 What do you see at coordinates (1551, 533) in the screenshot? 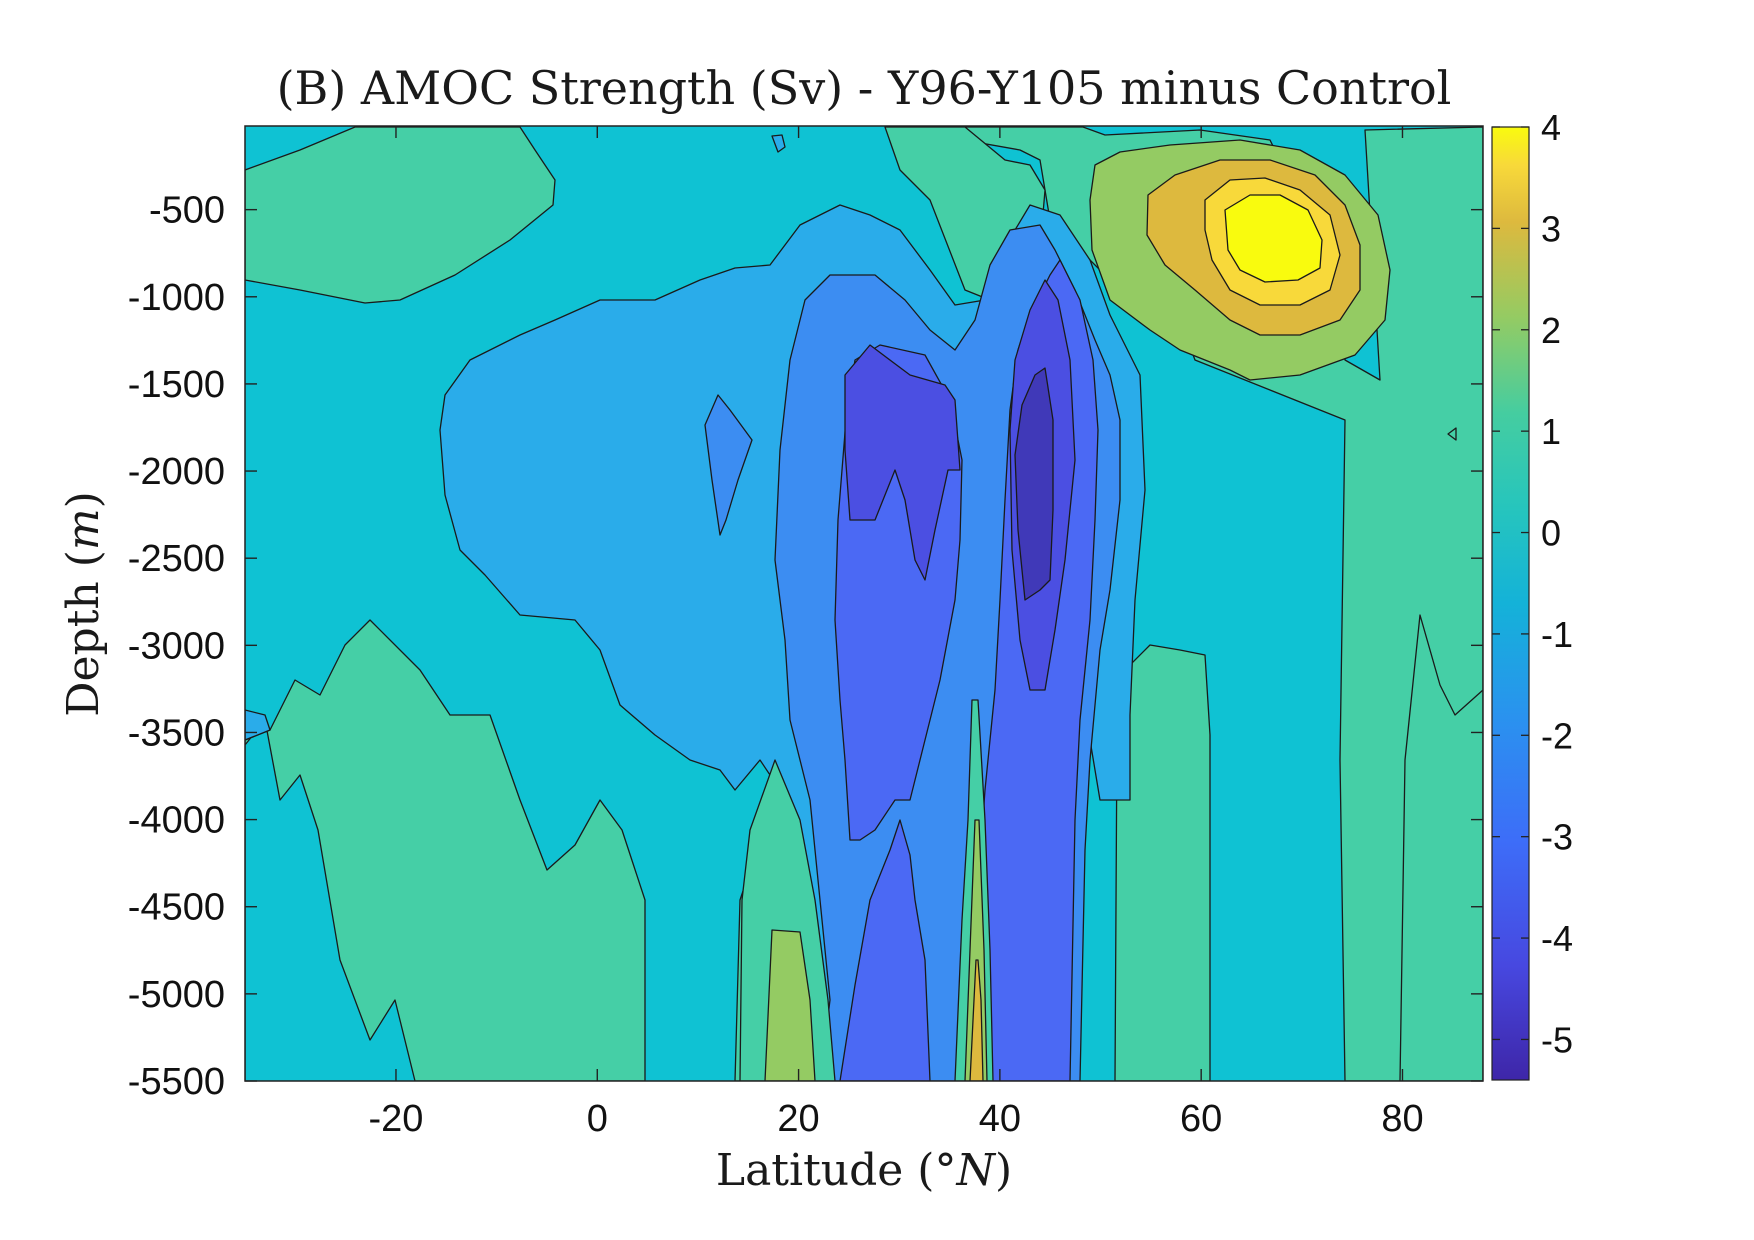
I see `colorbar-tick-label: 0` at bounding box center [1551, 533].